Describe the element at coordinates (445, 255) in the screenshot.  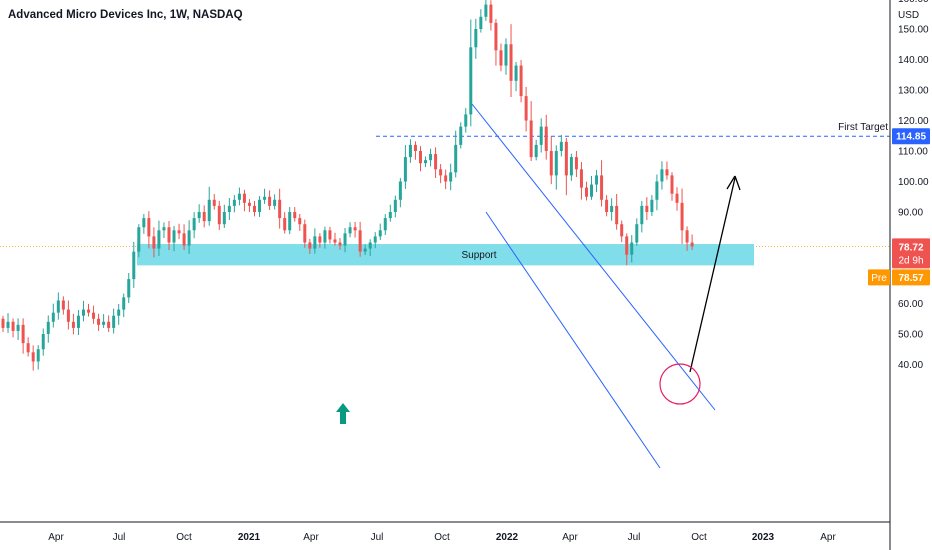
I see `support-zone` at that location.